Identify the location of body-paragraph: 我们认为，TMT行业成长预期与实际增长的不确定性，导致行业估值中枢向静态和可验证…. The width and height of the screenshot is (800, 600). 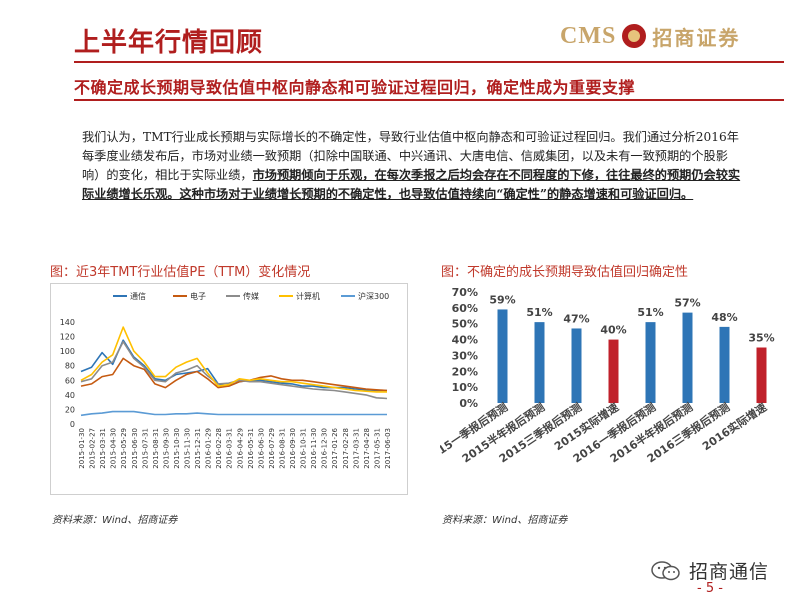
(412, 166).